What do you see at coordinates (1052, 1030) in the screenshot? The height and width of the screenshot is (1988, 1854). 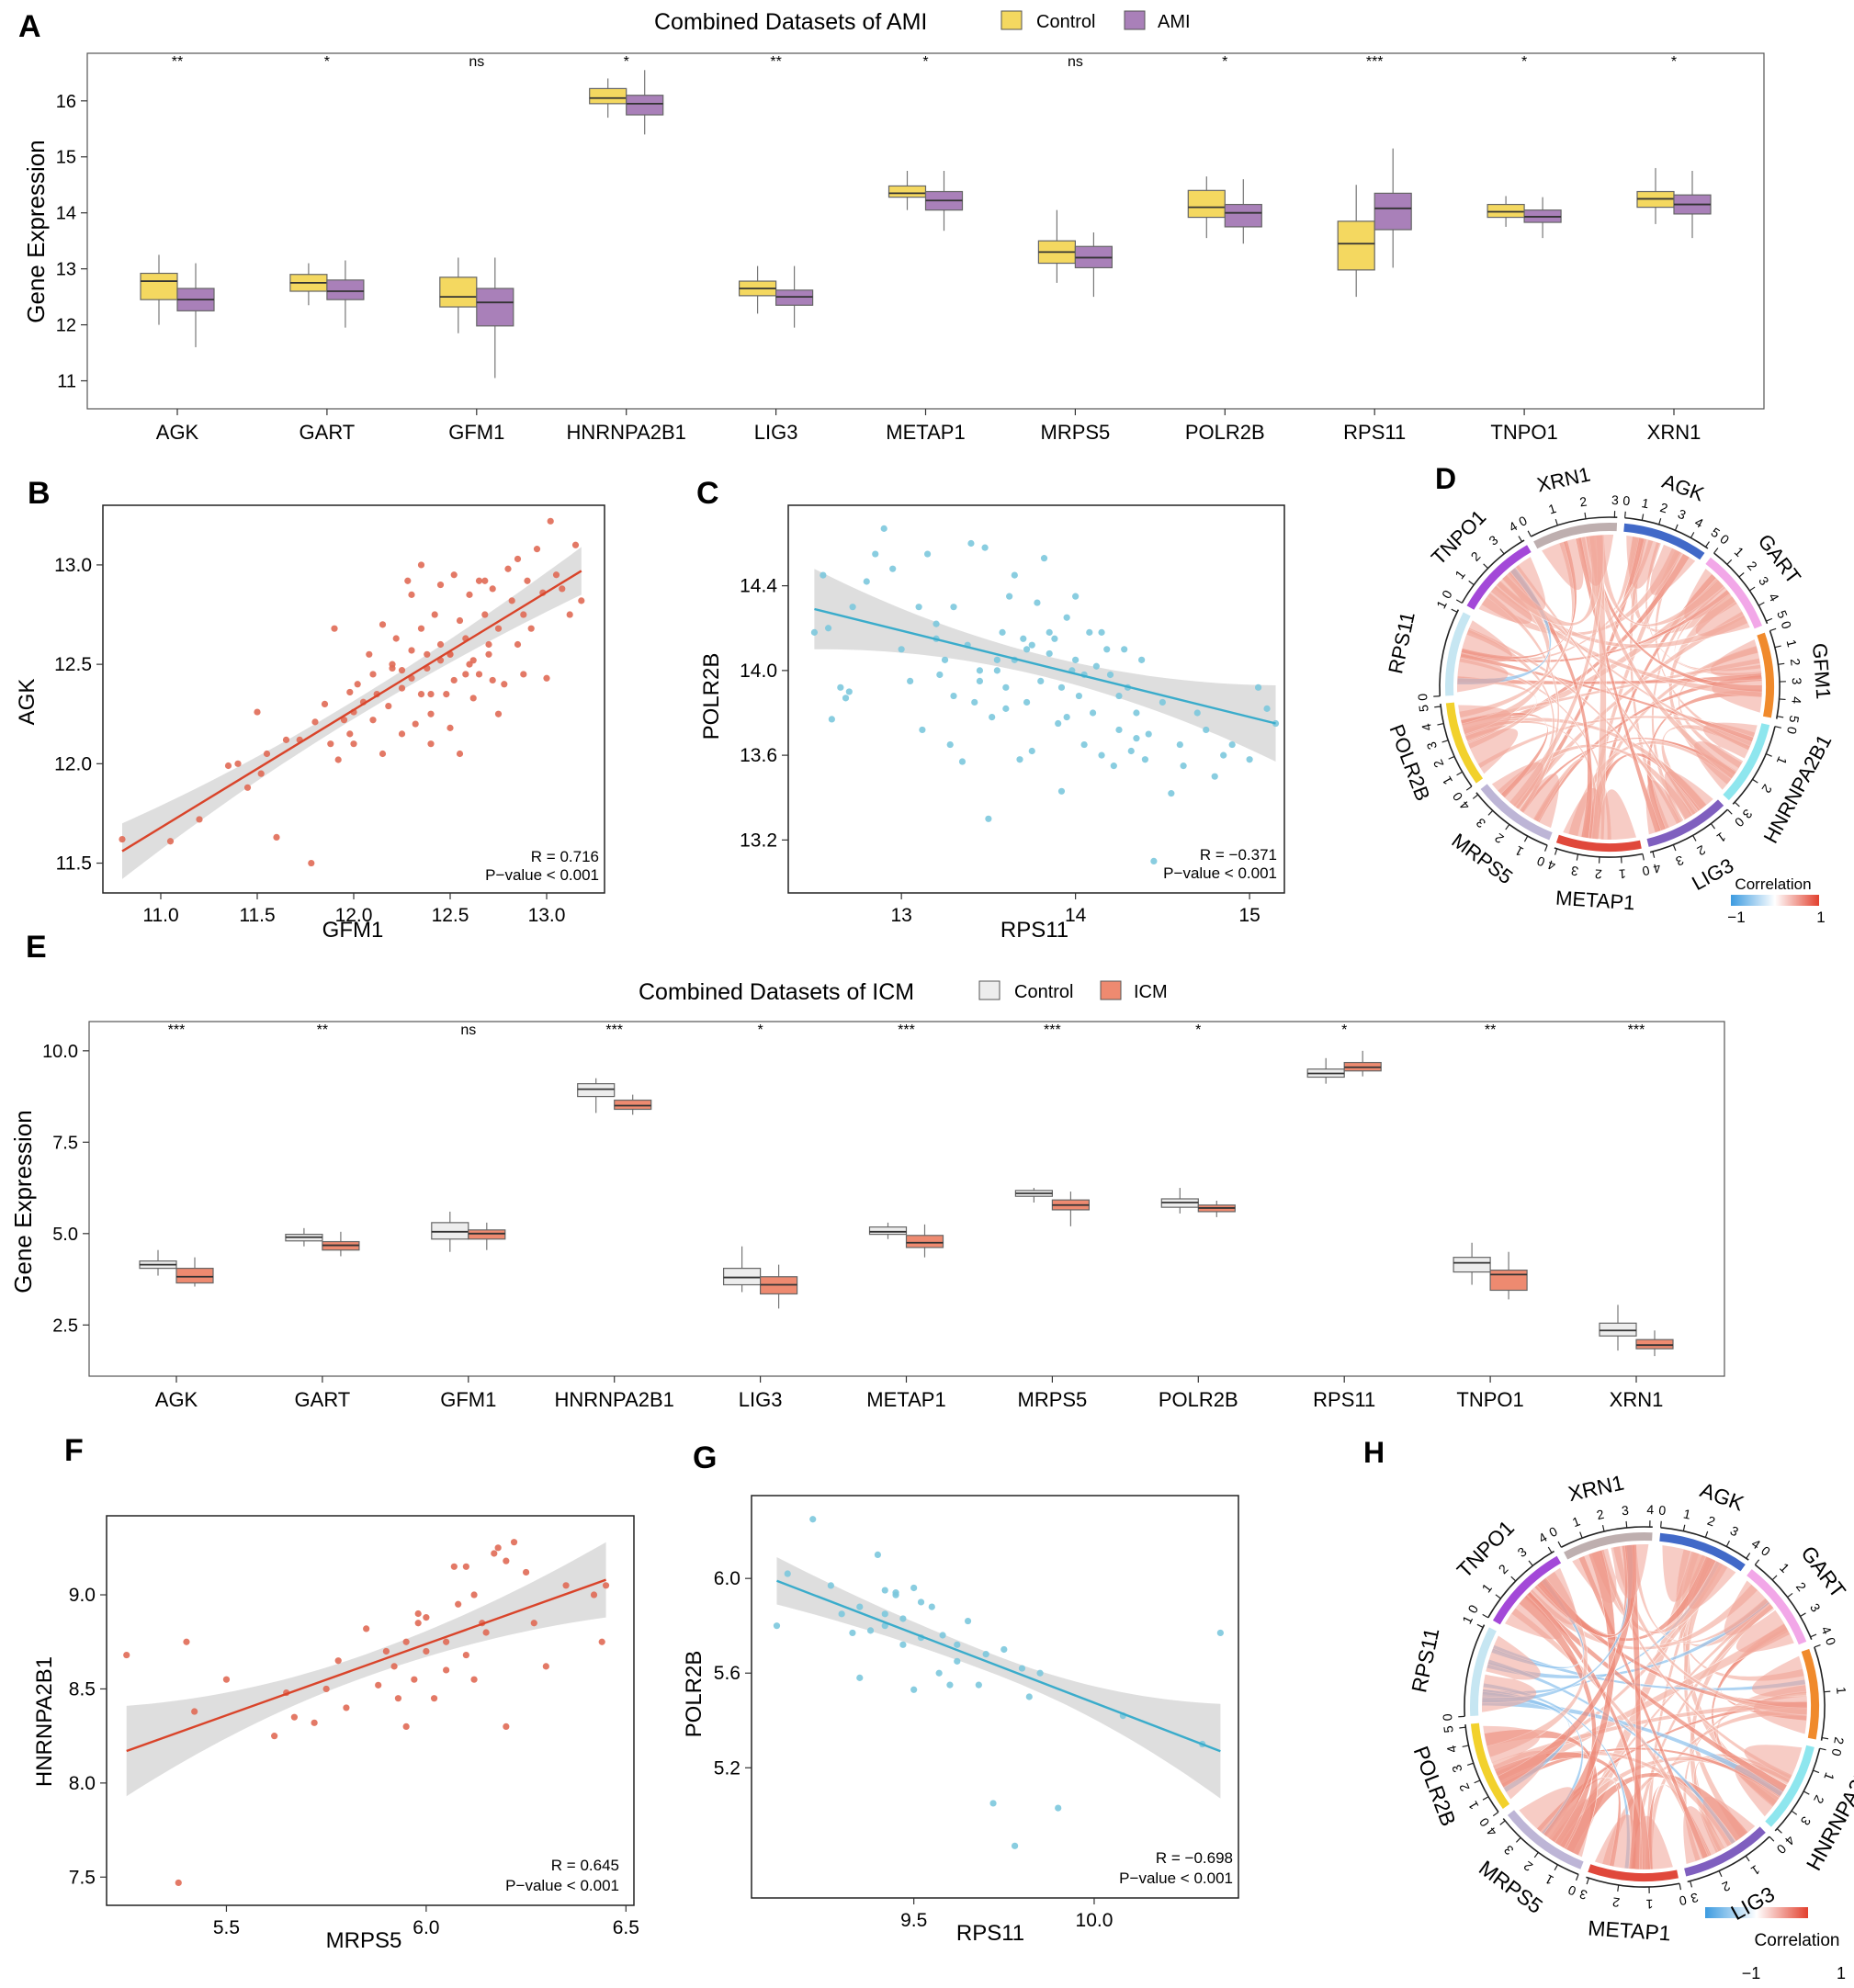 I see `panel-e-significance-mrps5: ***` at bounding box center [1052, 1030].